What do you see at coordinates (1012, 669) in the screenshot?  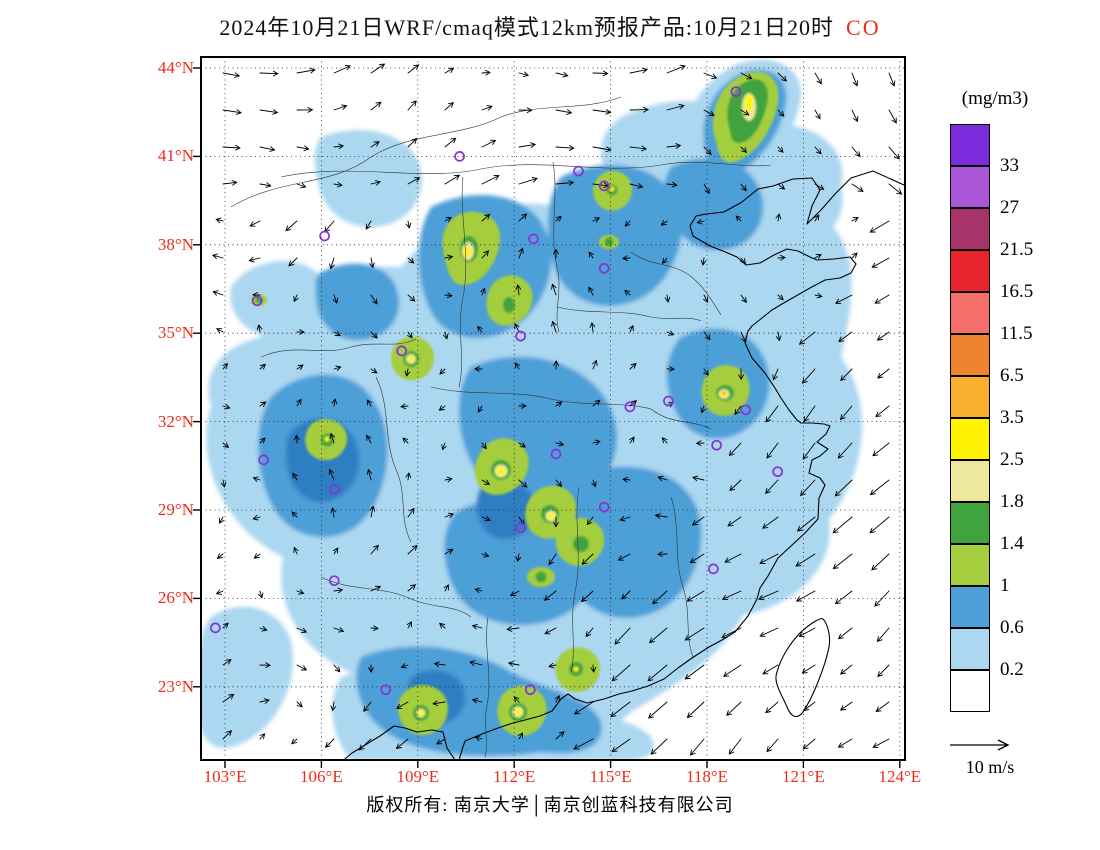 I see `legend-value-label: 0.2` at bounding box center [1012, 669].